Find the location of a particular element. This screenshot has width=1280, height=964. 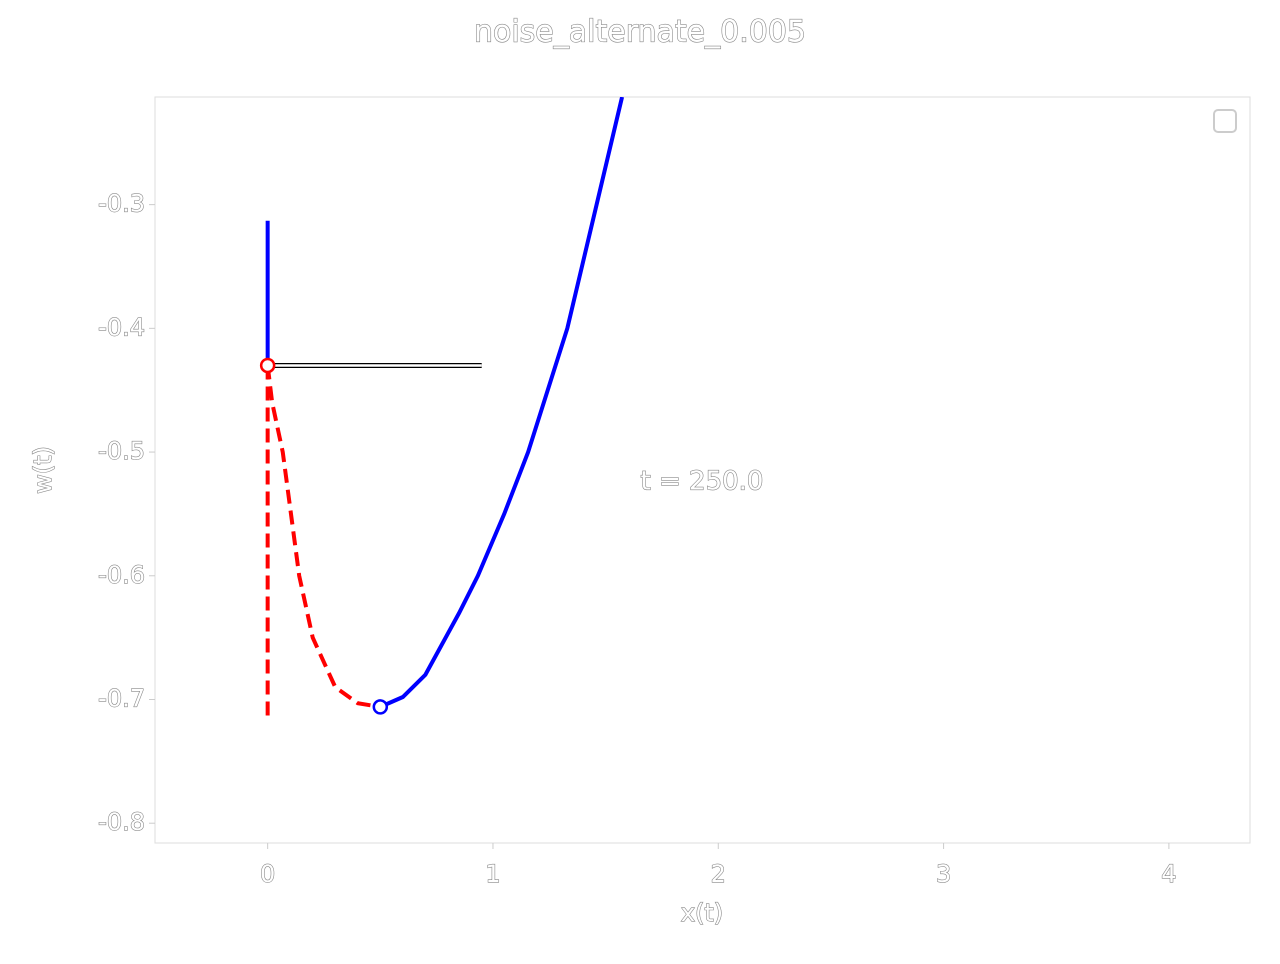

y-tick-label: -0.7 is located at coordinates (121, 698).